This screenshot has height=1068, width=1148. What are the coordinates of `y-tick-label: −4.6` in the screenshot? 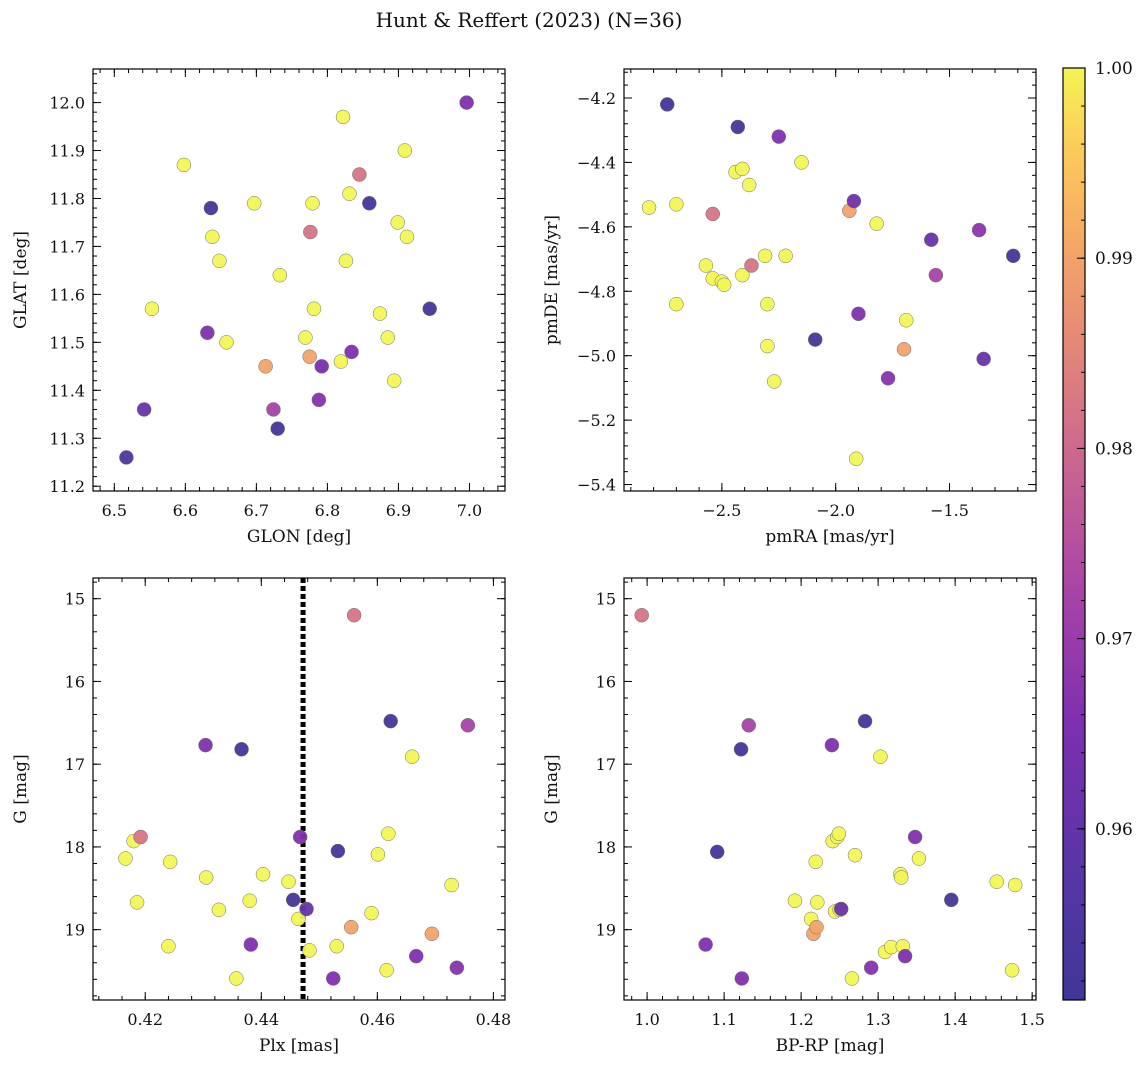 It's located at (596, 227).